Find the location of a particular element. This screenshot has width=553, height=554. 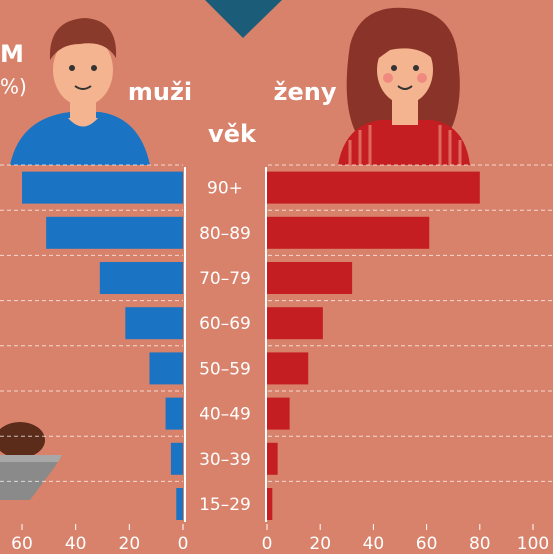

woman-illustration is located at coordinates (404, 86).